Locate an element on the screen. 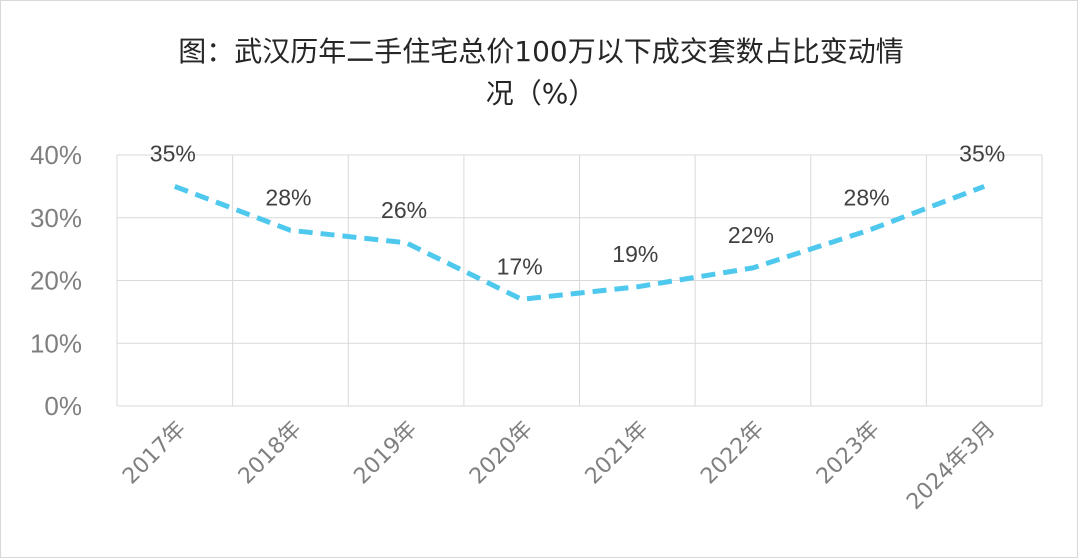  x-tick-label: 2022年 is located at coordinates (732, 453).